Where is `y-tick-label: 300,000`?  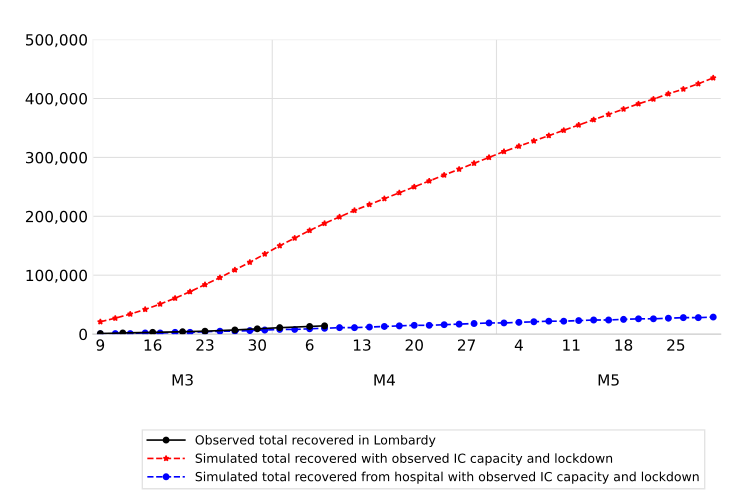
y-tick-label: 300,000 is located at coordinates (56, 158).